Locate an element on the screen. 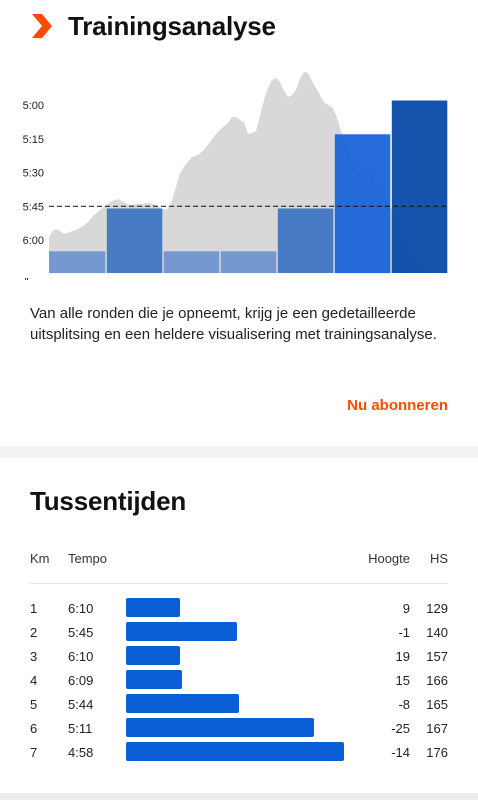 The image size is (478, 800). split-row: 6 5:11 -25 167 is located at coordinates (239, 728).